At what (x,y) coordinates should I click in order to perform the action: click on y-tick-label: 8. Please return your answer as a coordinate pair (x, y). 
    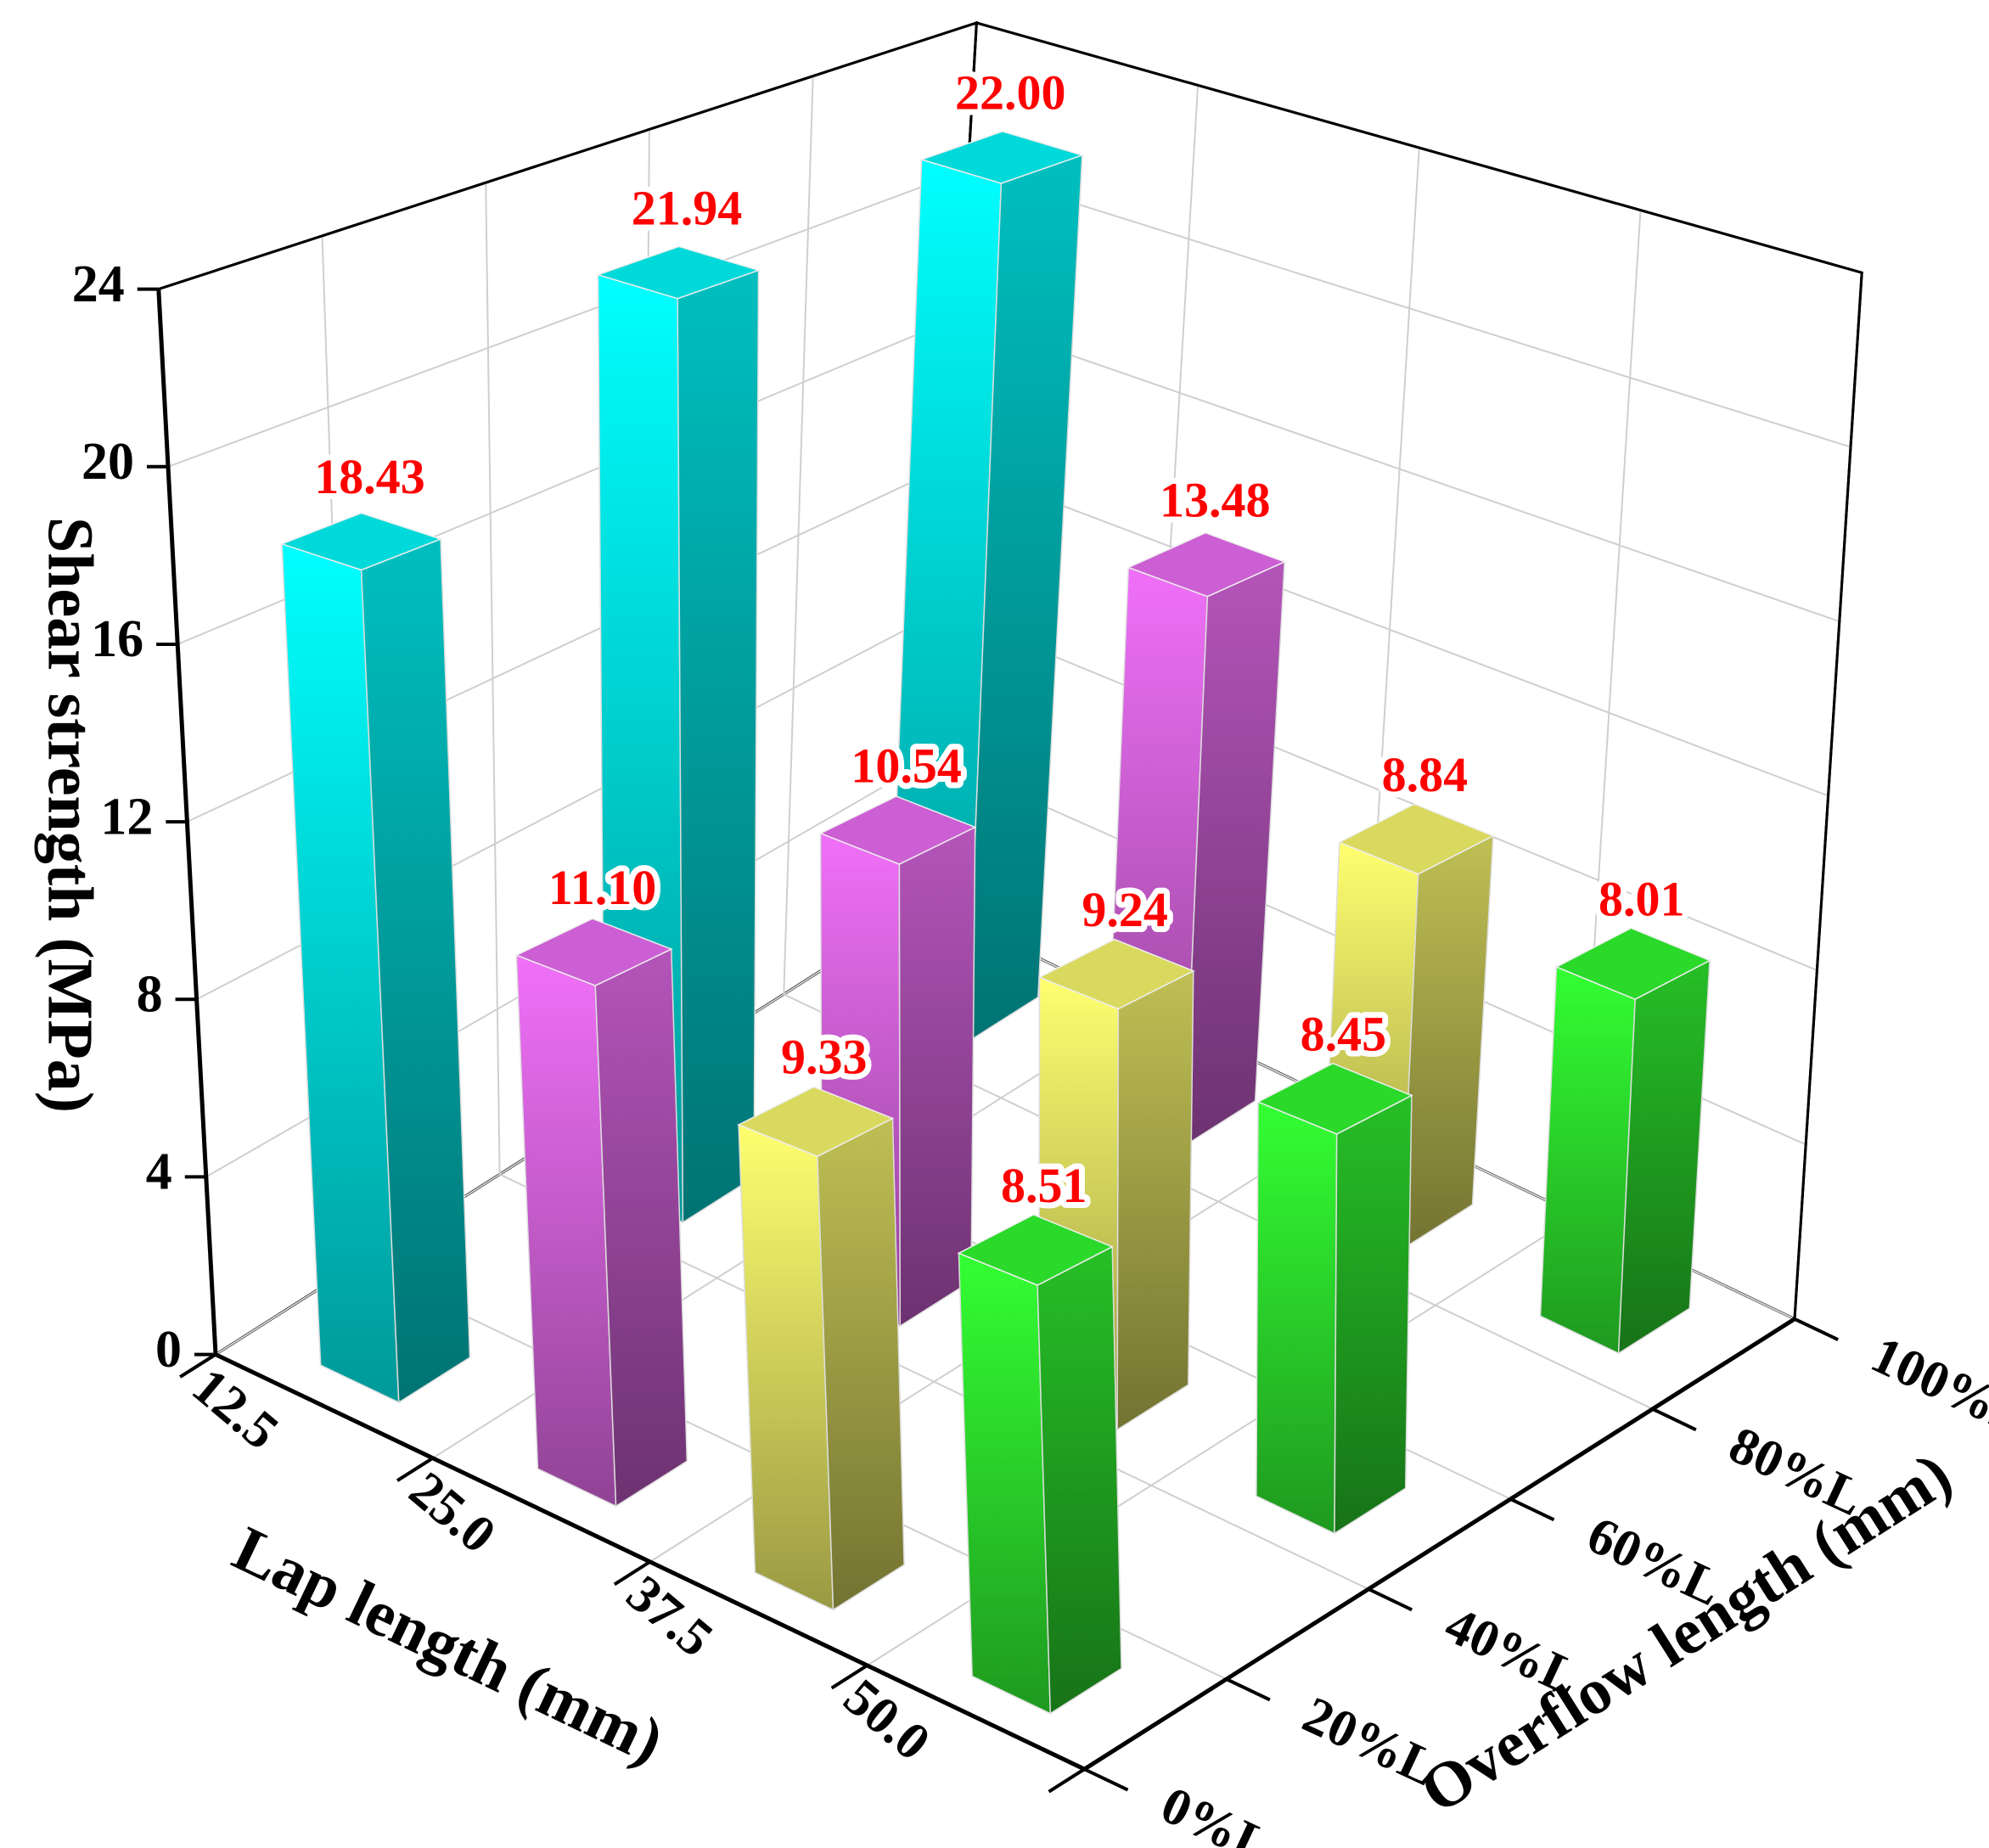
    Looking at the image, I should click on (150, 995).